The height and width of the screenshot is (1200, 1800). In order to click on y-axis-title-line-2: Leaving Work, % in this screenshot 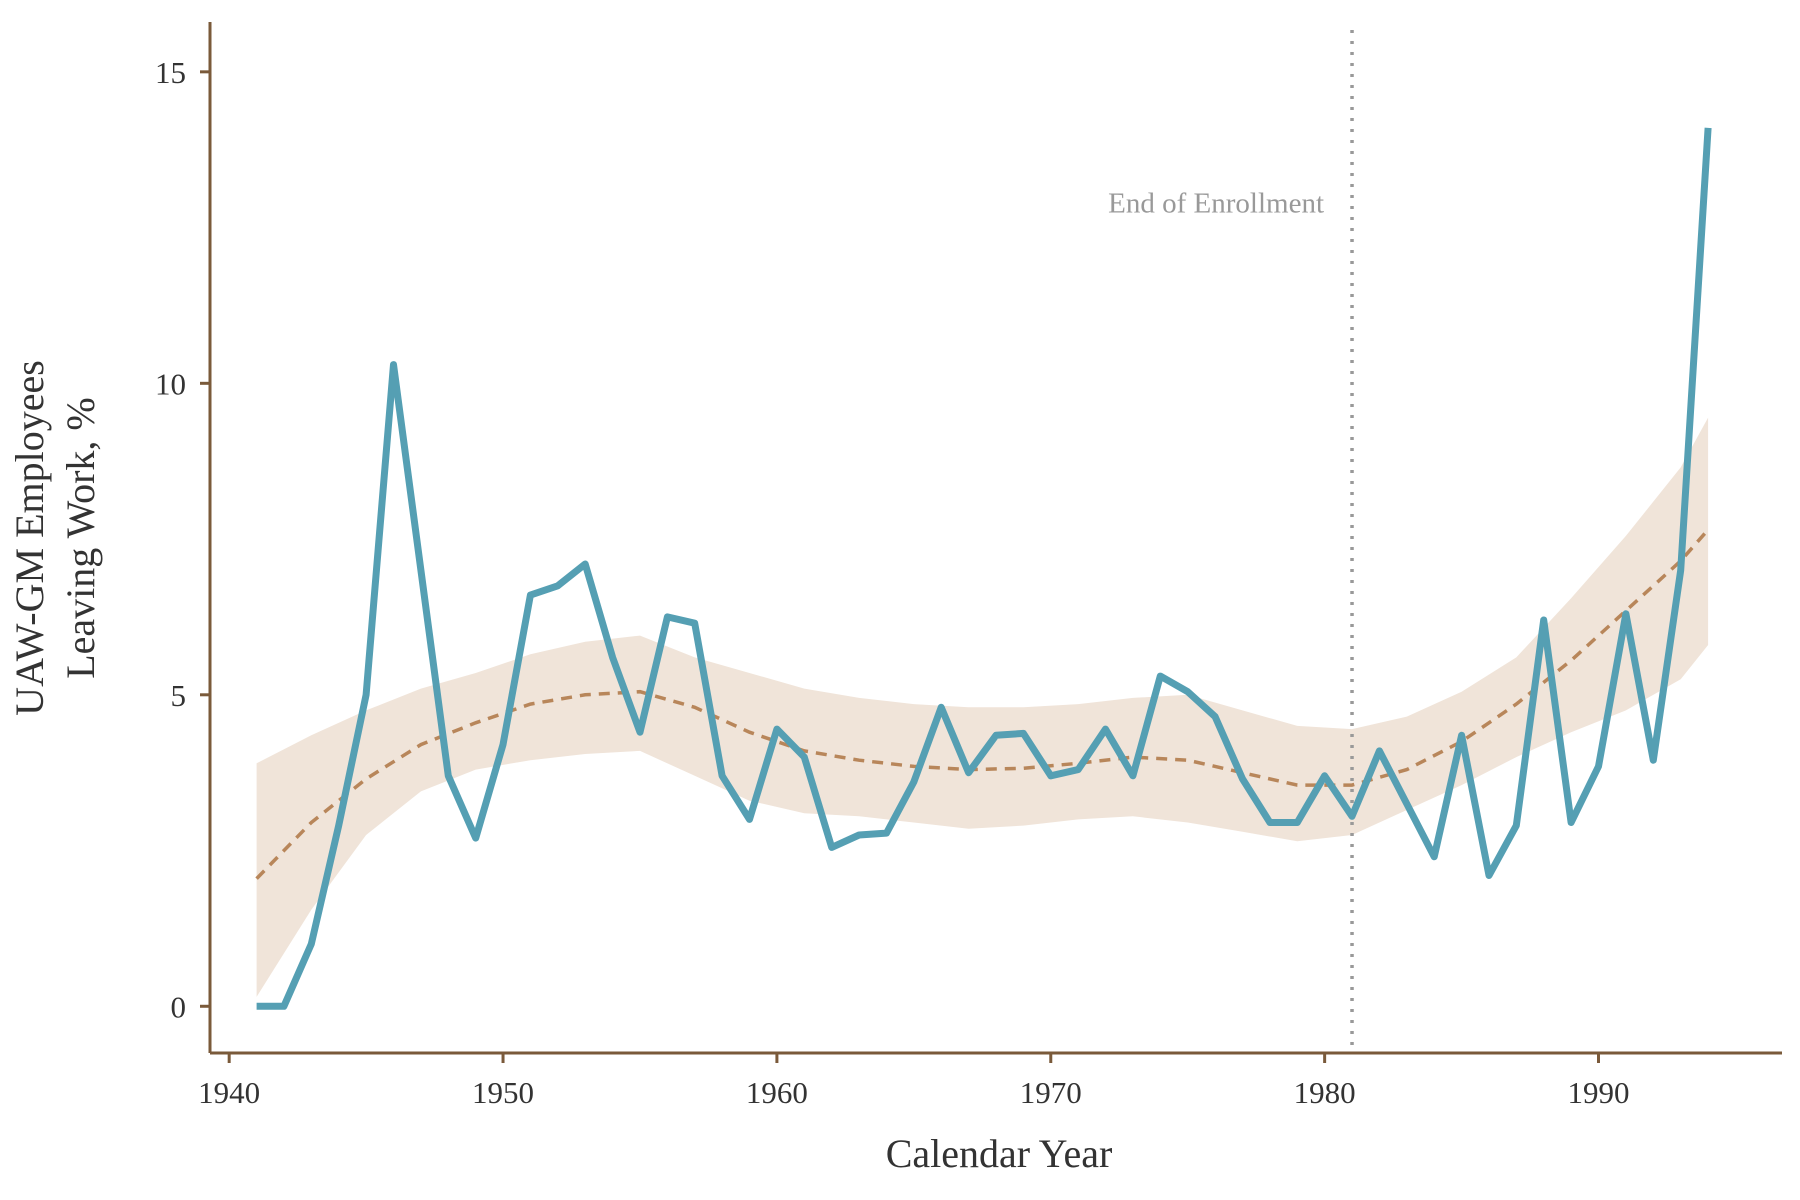, I will do `click(80, 538)`.